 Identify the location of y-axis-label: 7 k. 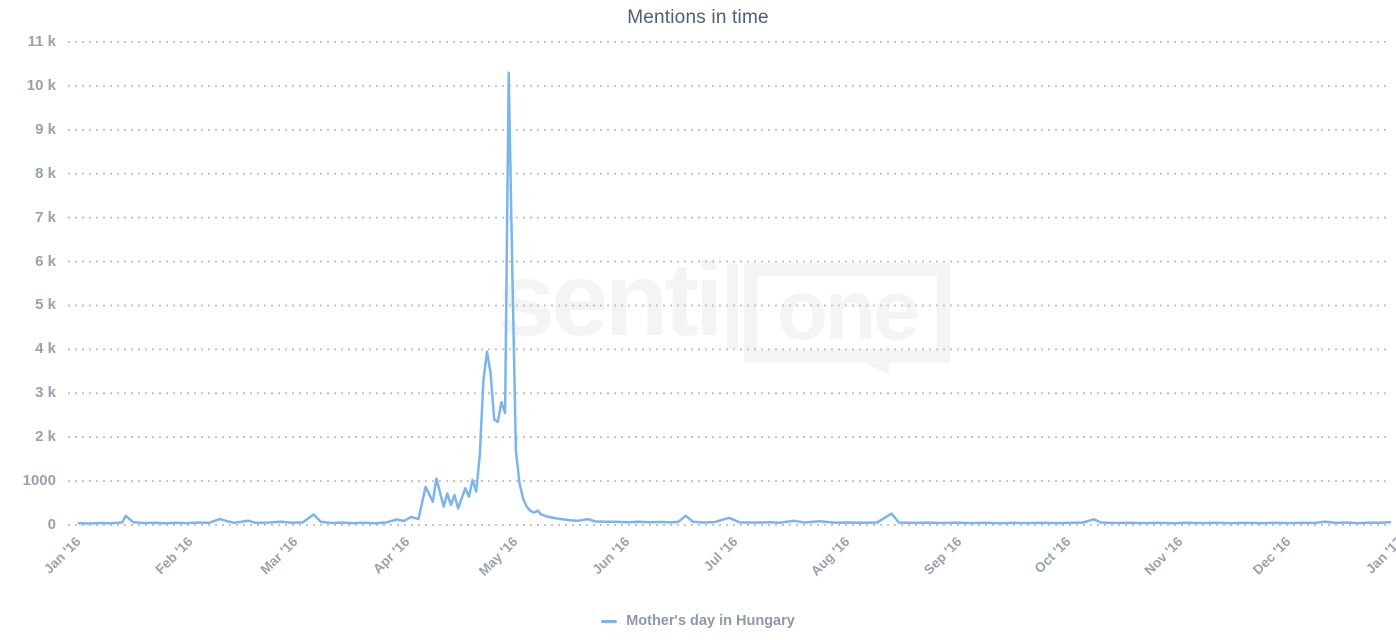
(45, 217).